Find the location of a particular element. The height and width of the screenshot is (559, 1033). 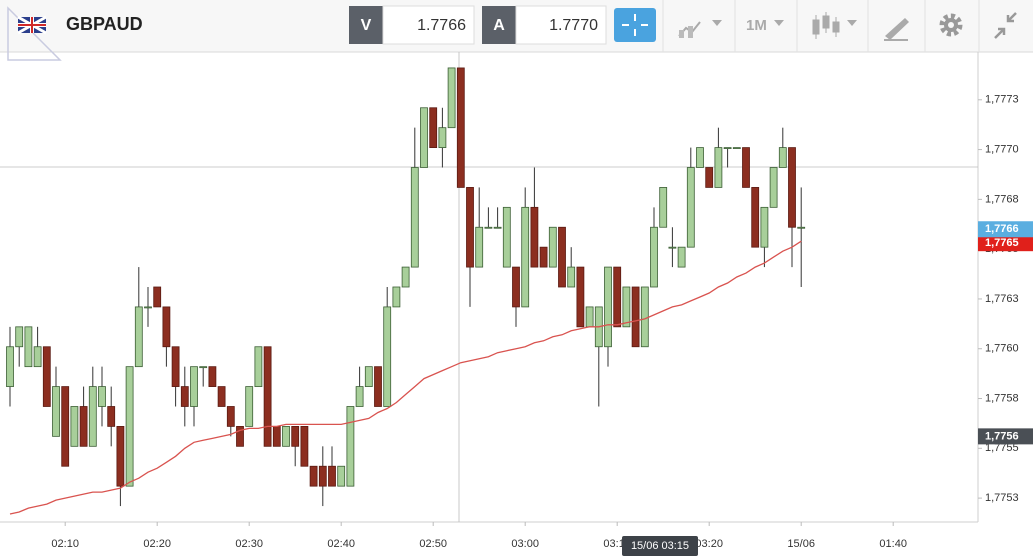

x-tick-label: 02:30 is located at coordinates (249, 544).